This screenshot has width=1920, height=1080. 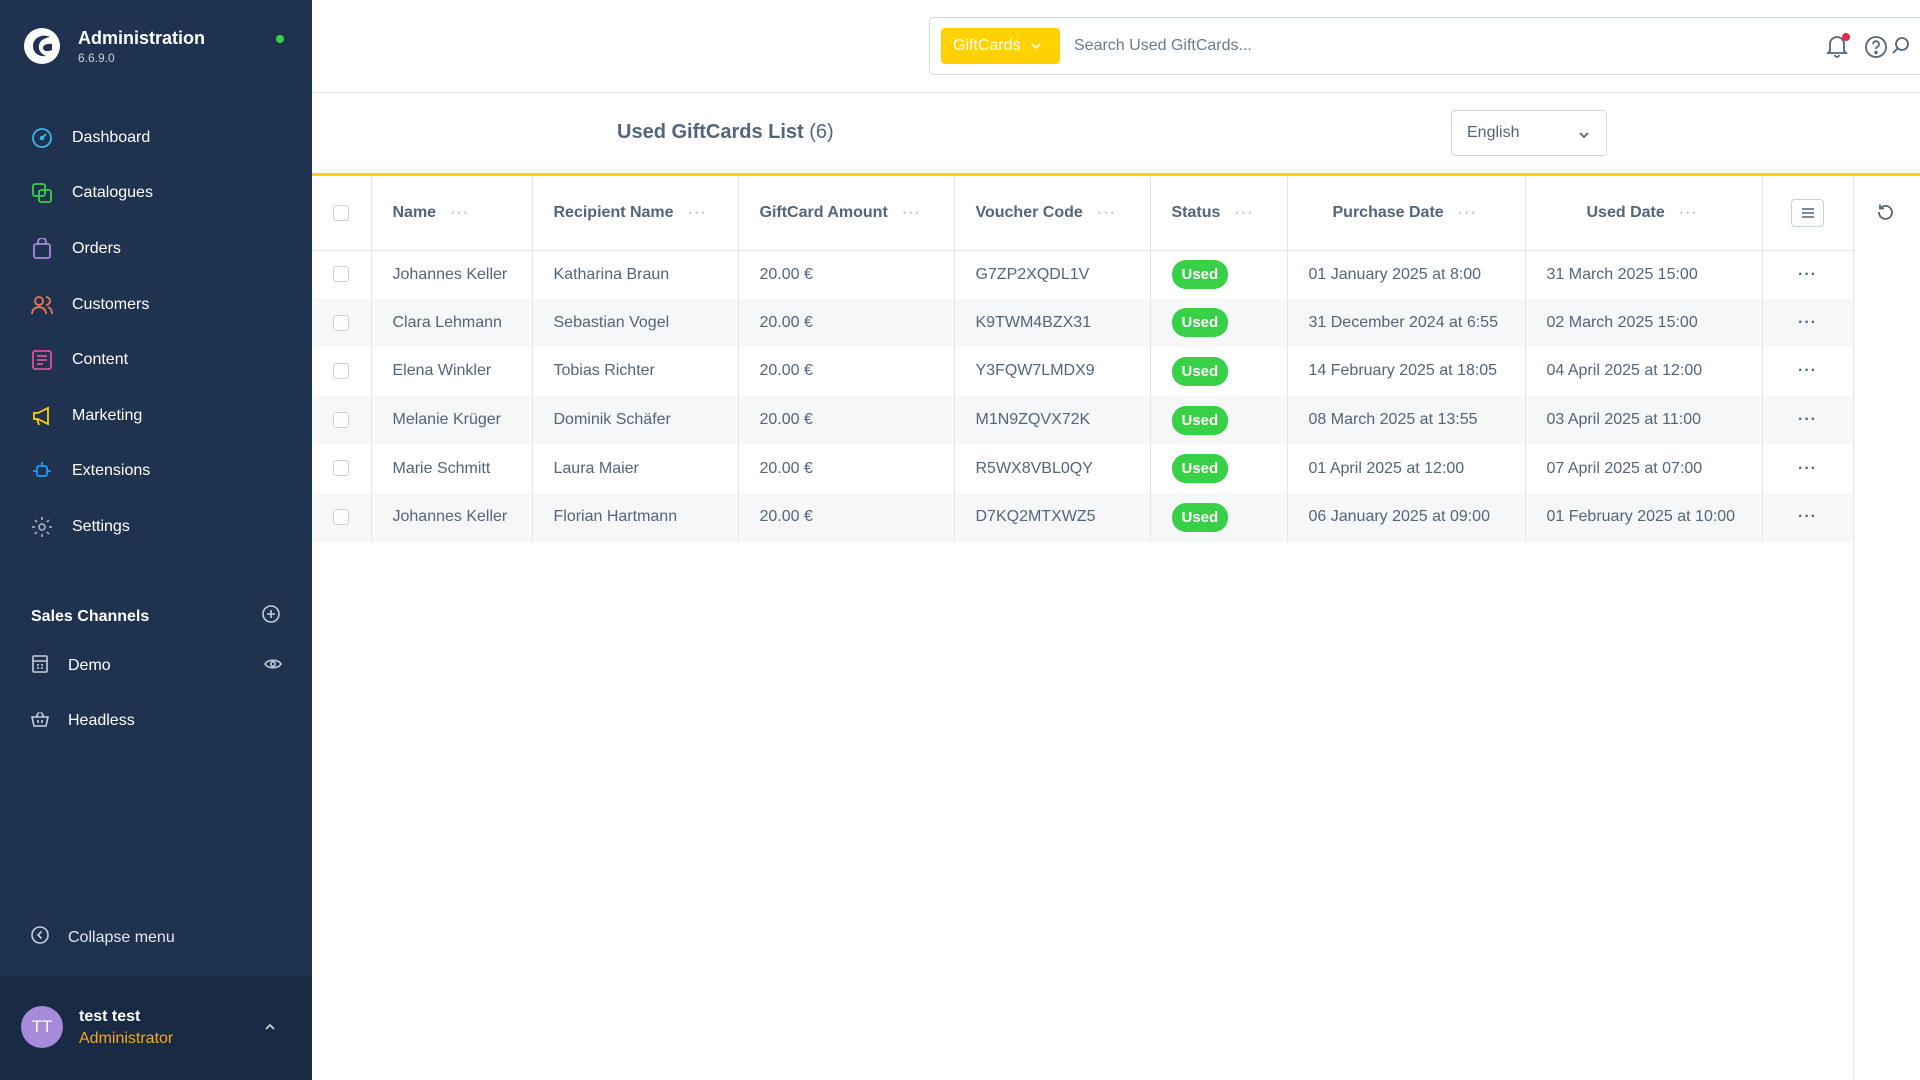 I want to click on cell-recipient: Dominik Schäfer, so click(x=635, y=420).